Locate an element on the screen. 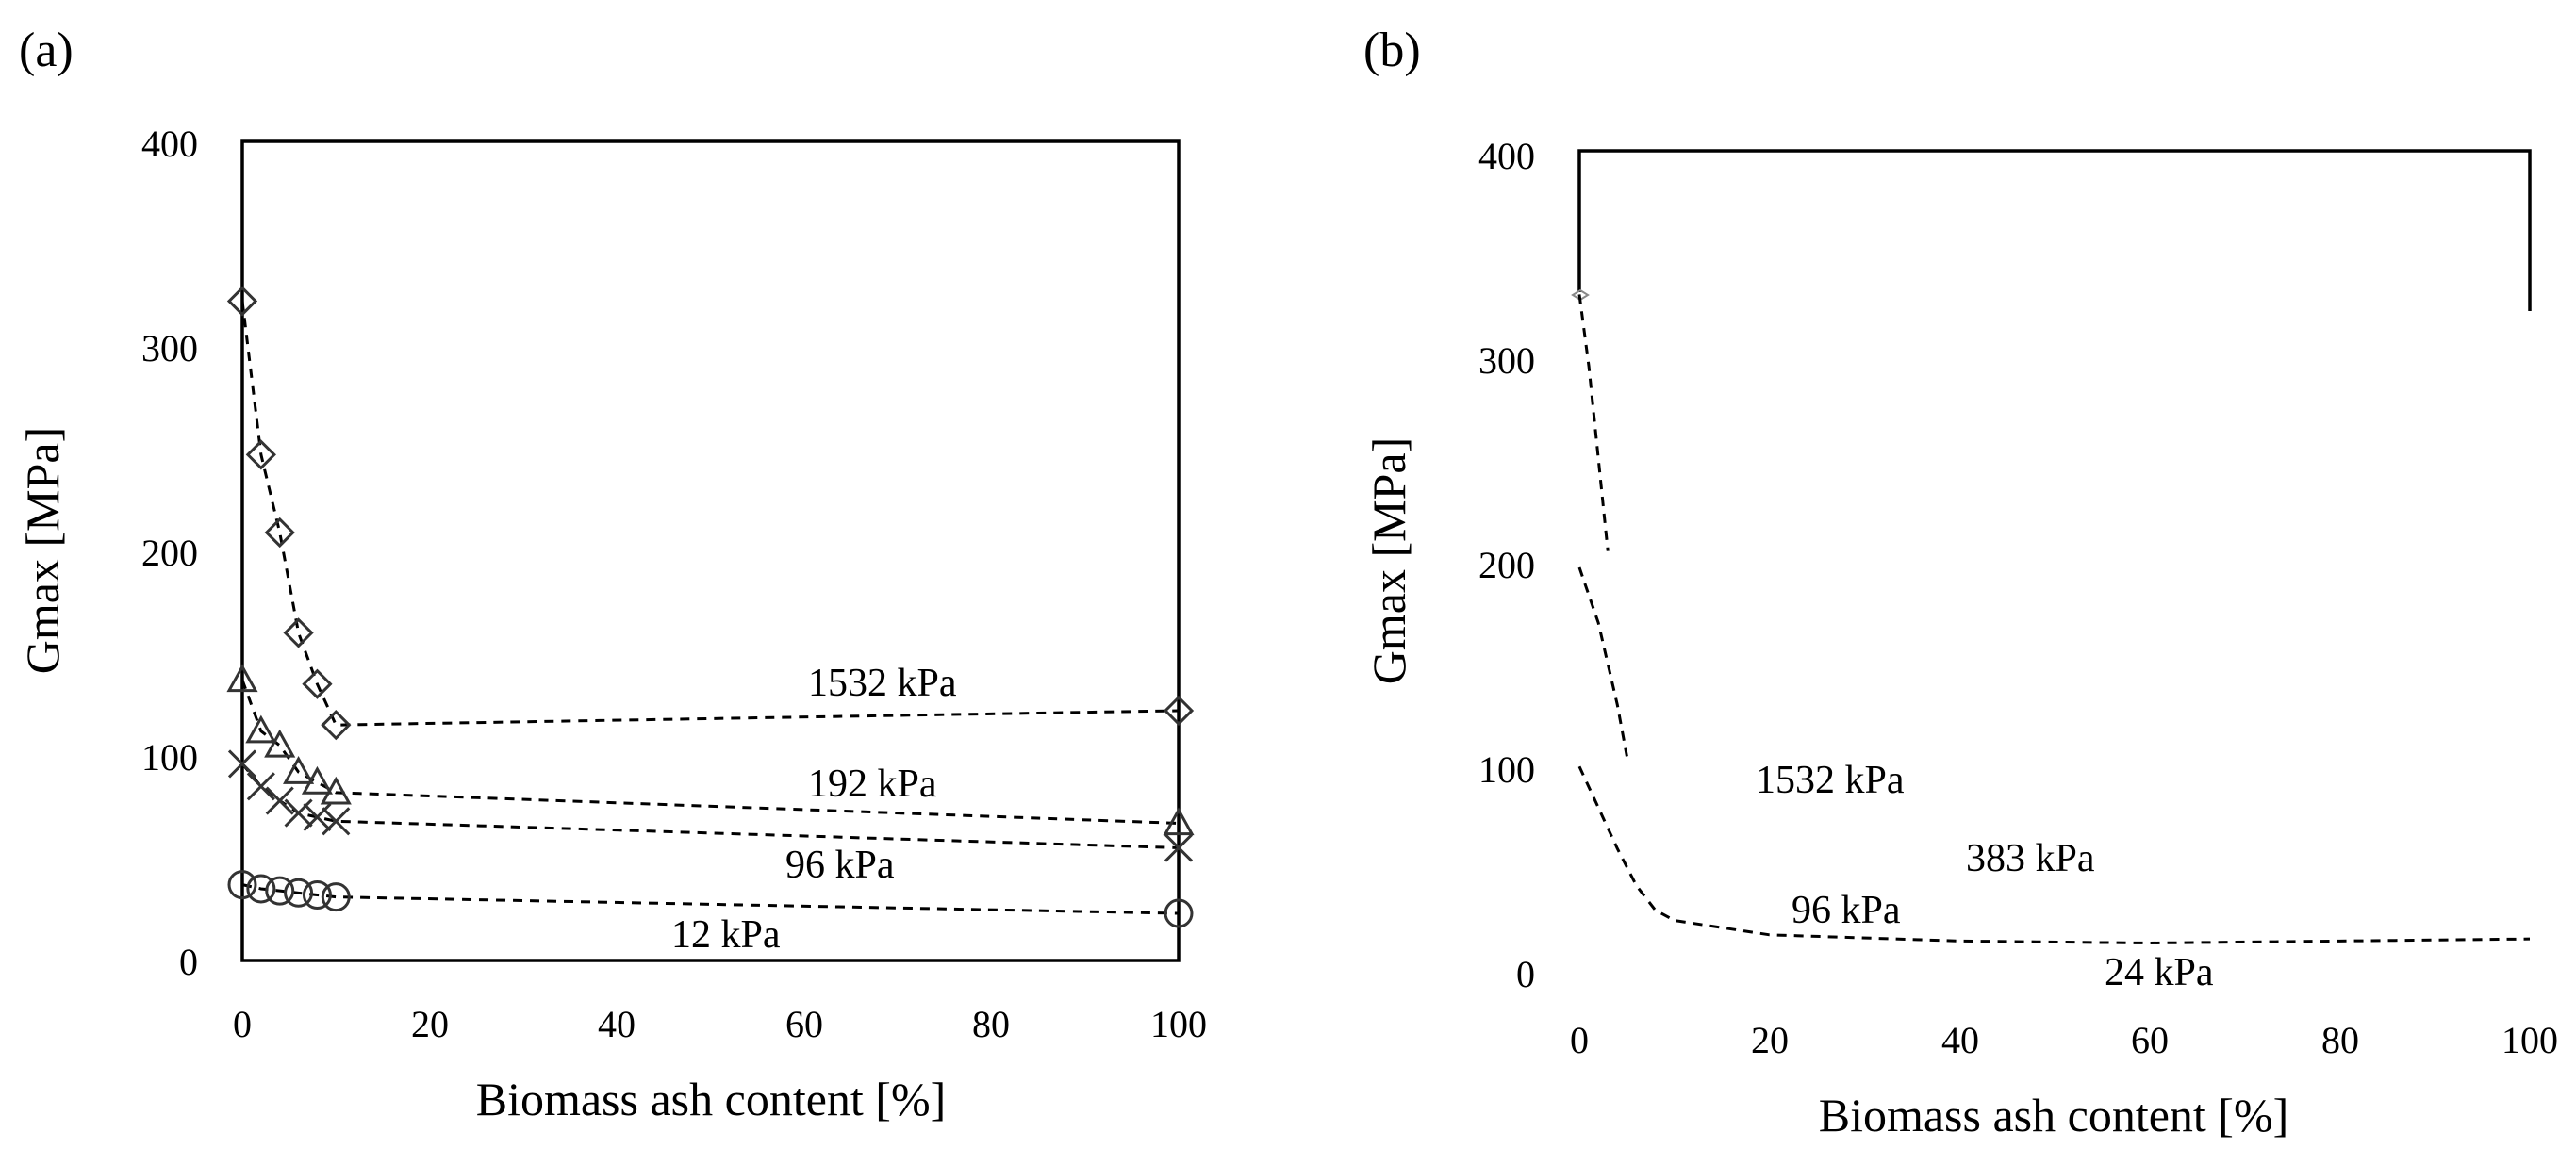 The image size is (2576, 1165). panel-a-letter: (a) is located at coordinates (46, 50).